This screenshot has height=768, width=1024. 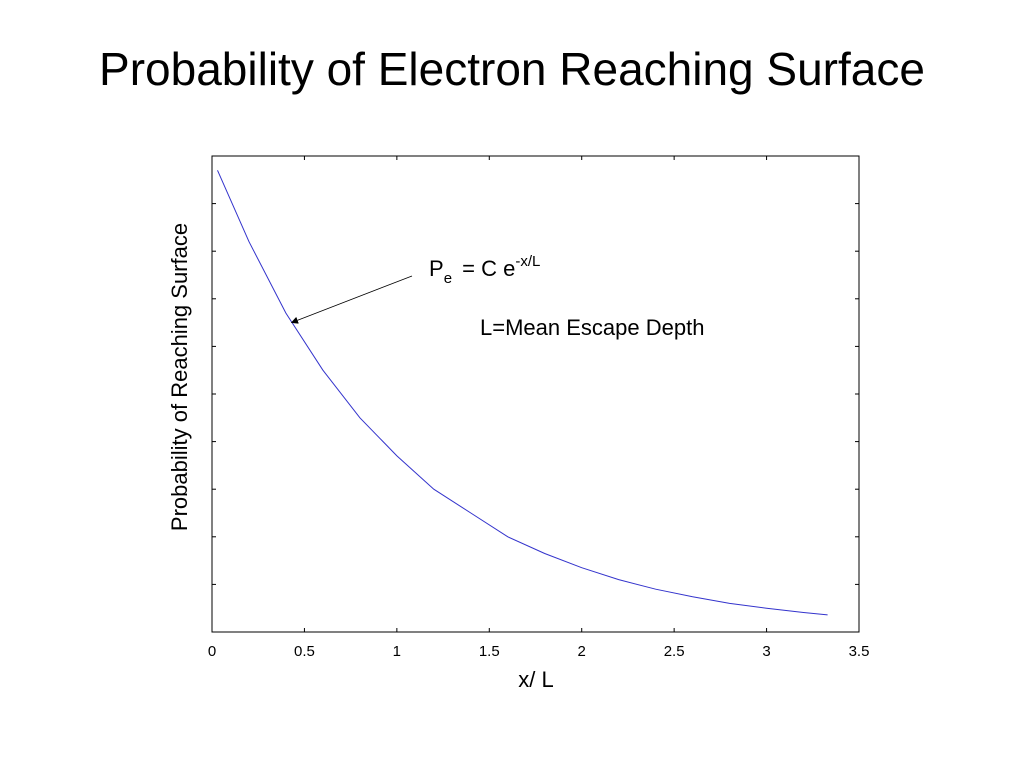 What do you see at coordinates (179, 377) in the screenshot?
I see `y-axis-label: Probability of Reaching Surface` at bounding box center [179, 377].